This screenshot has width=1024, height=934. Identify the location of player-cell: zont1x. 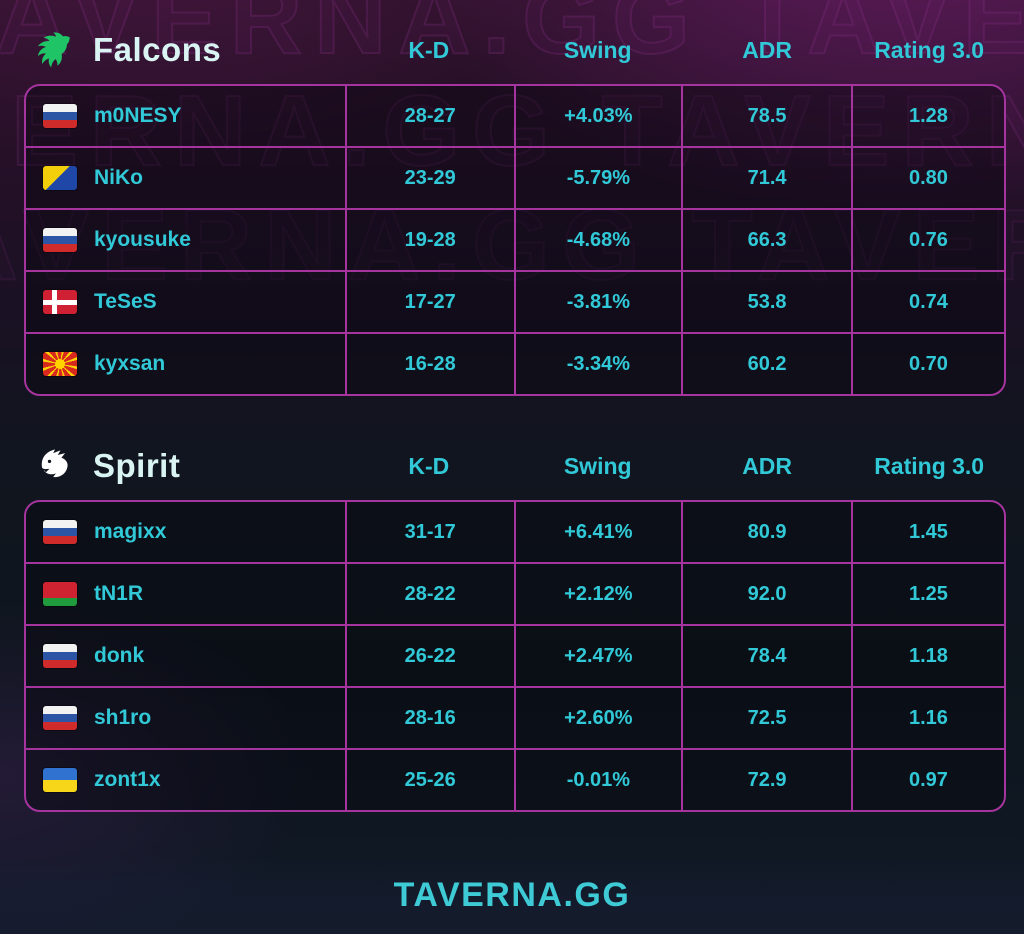
(185, 780).